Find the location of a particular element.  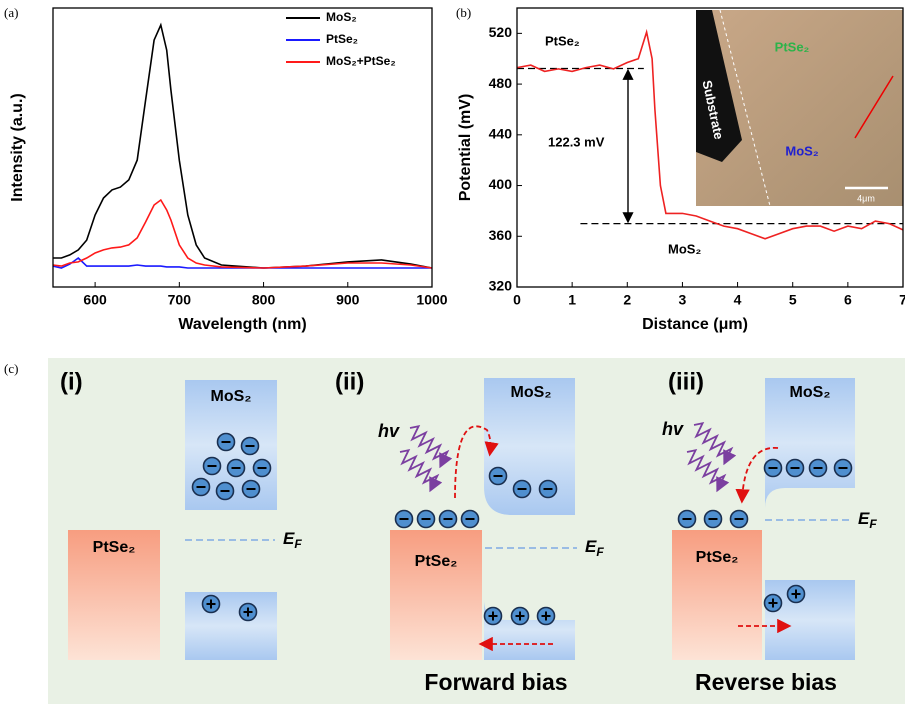

inset-edge is located at coordinates (745, 108).